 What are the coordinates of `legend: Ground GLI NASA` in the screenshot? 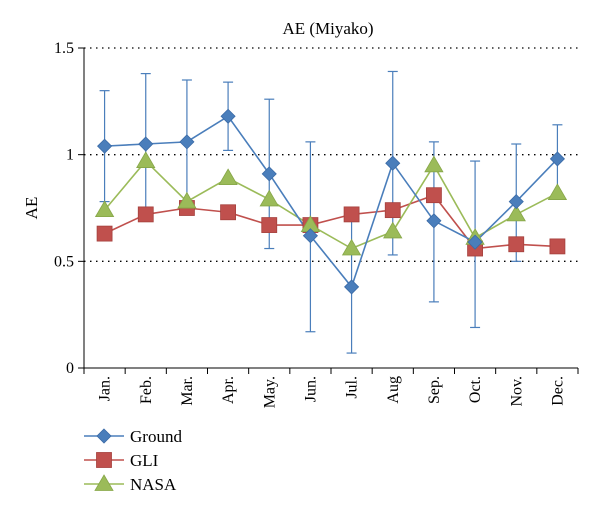 It's located at (133, 460).